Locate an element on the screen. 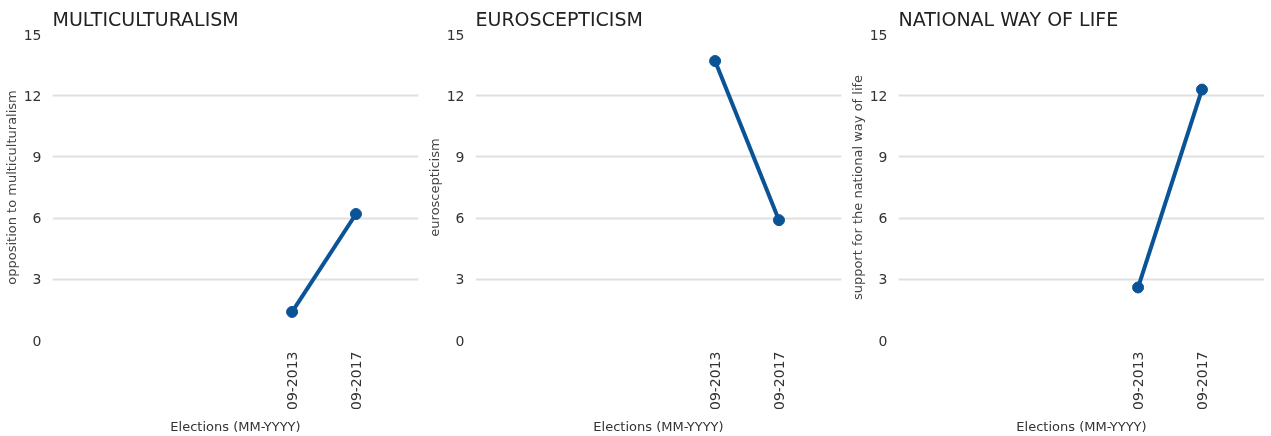 This screenshot has width=1271, height=436. chart-title: EUROSCEPTICISM is located at coordinates (559, 18).